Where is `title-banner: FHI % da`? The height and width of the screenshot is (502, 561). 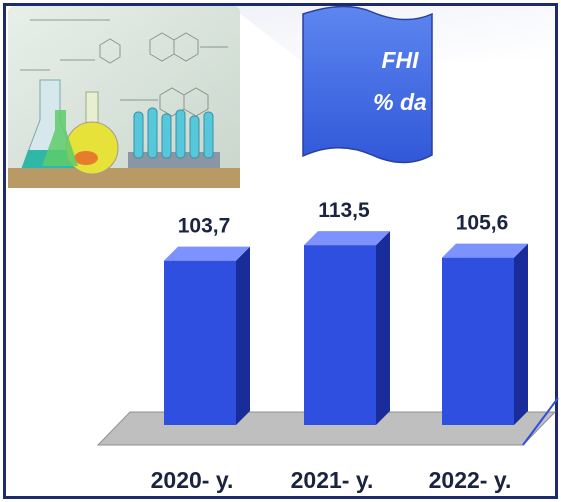 title-banner: FHI % da is located at coordinates (367, 84).